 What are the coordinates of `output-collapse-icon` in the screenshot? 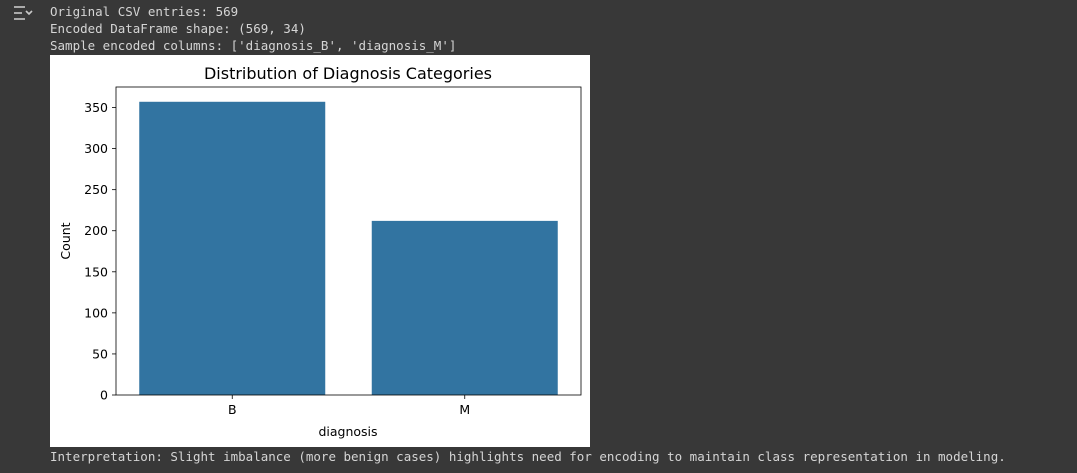 It's located at (24, 13).